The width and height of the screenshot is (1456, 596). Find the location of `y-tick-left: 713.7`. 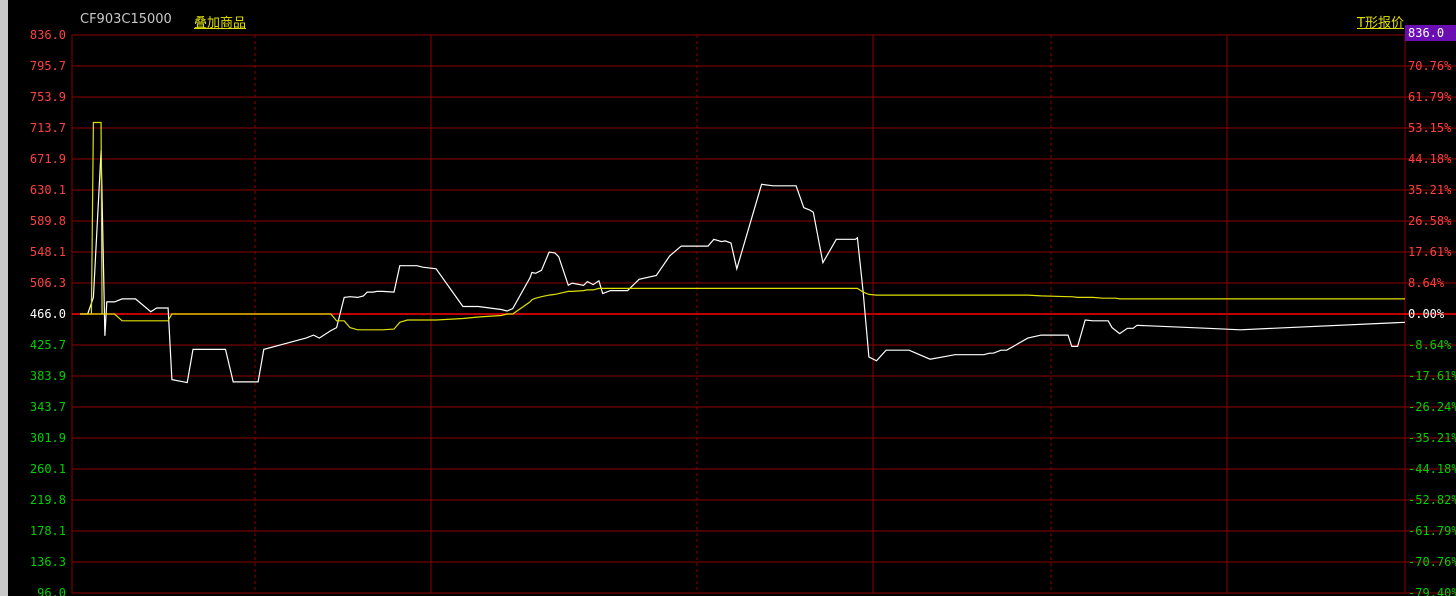

y-tick-left: 713.7 is located at coordinates (48, 128).